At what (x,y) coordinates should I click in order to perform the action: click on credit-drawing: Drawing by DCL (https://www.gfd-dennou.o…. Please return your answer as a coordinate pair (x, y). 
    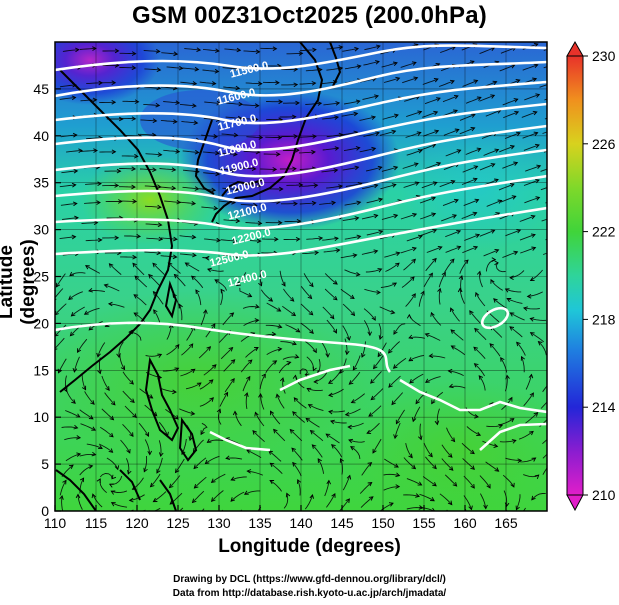
    Looking at the image, I should click on (309, 579).